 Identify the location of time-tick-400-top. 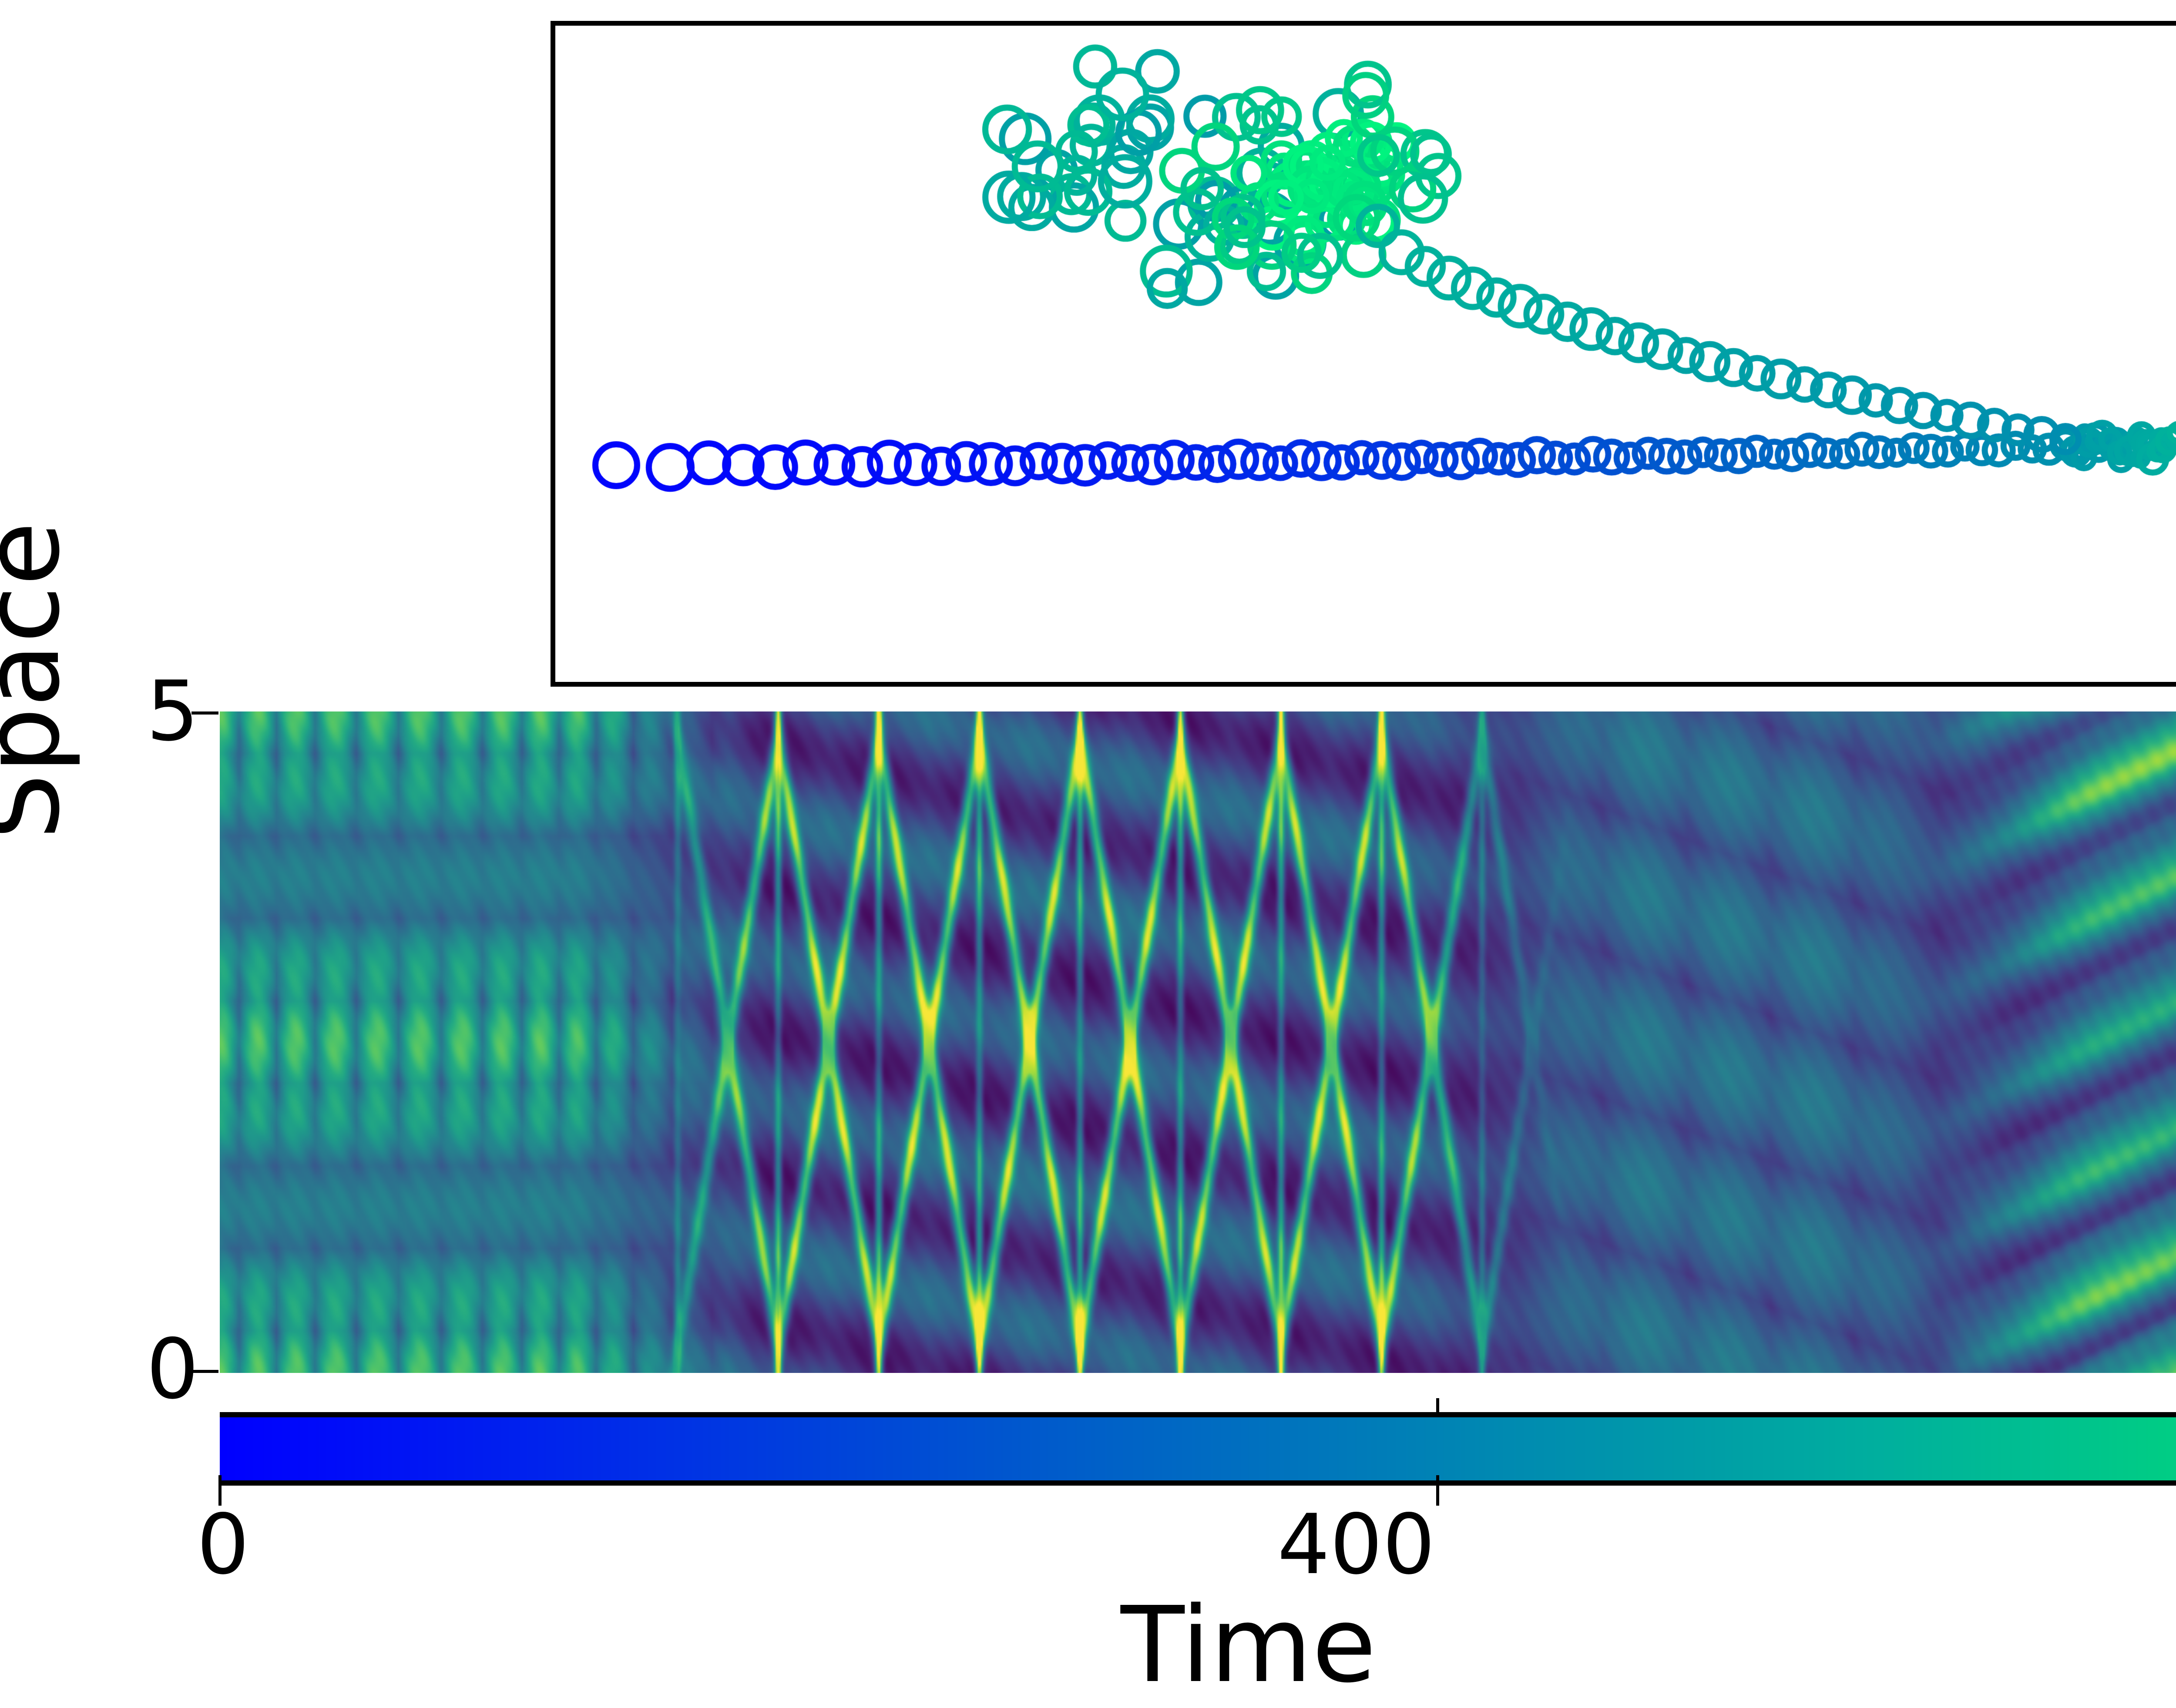
(1437, 1406).